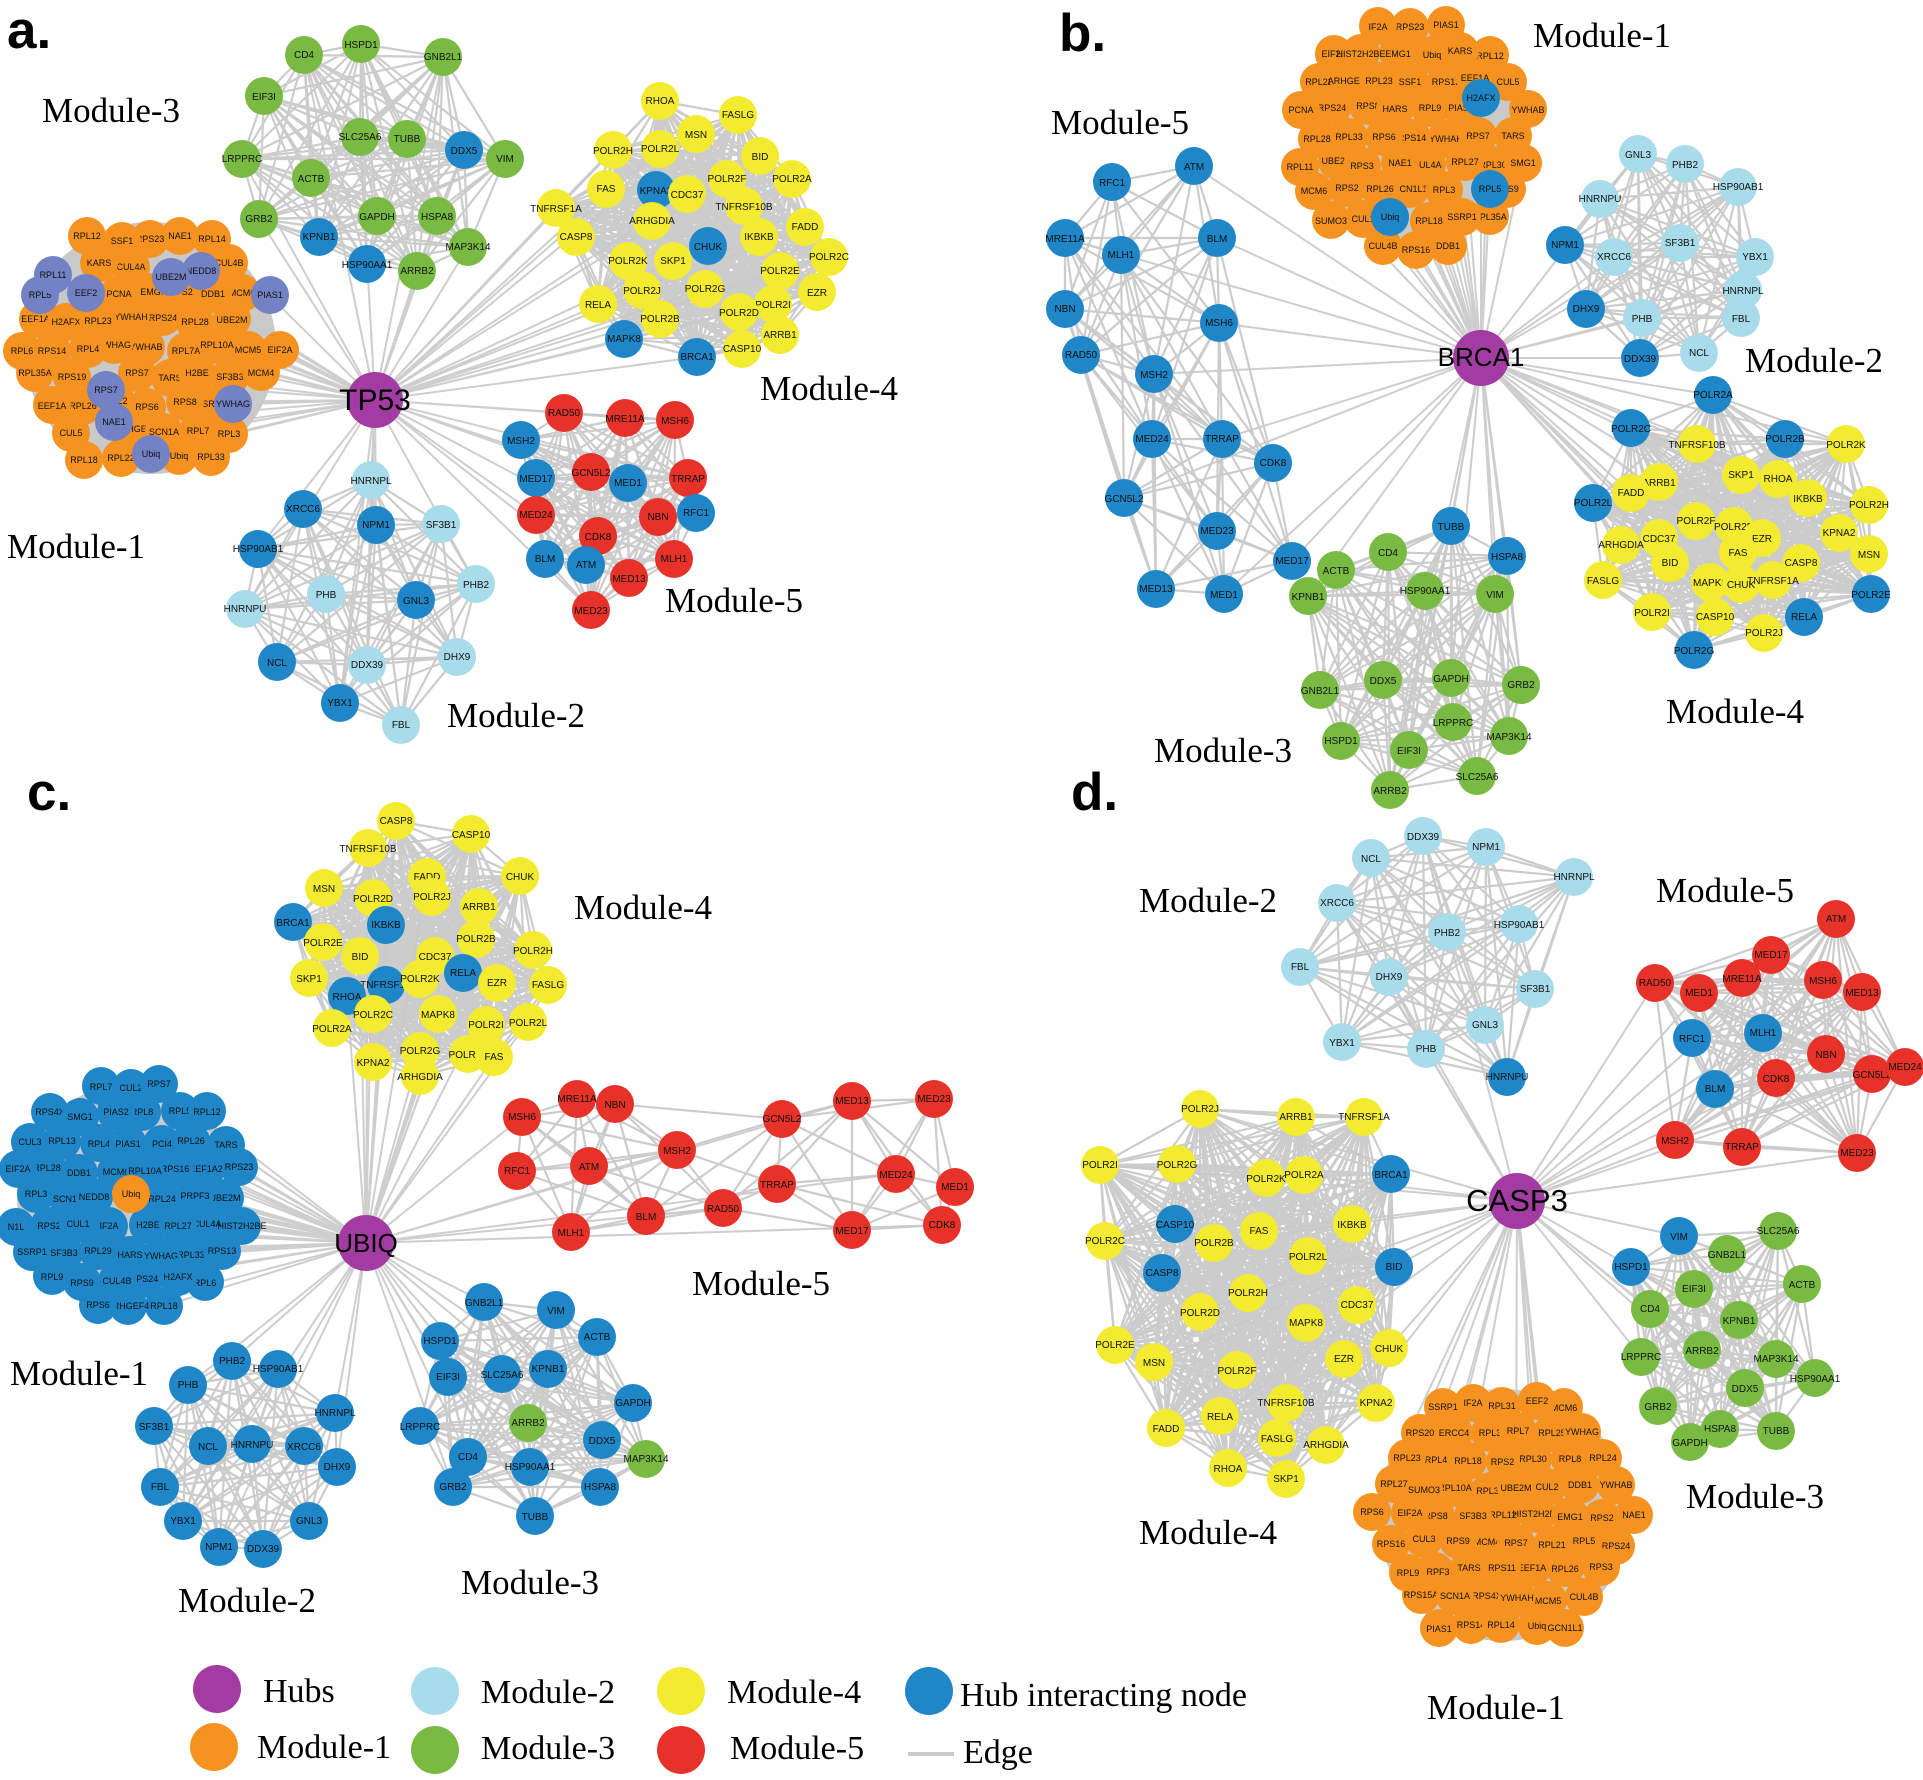  I want to click on svg-text: RPL5, so click(40, 295).